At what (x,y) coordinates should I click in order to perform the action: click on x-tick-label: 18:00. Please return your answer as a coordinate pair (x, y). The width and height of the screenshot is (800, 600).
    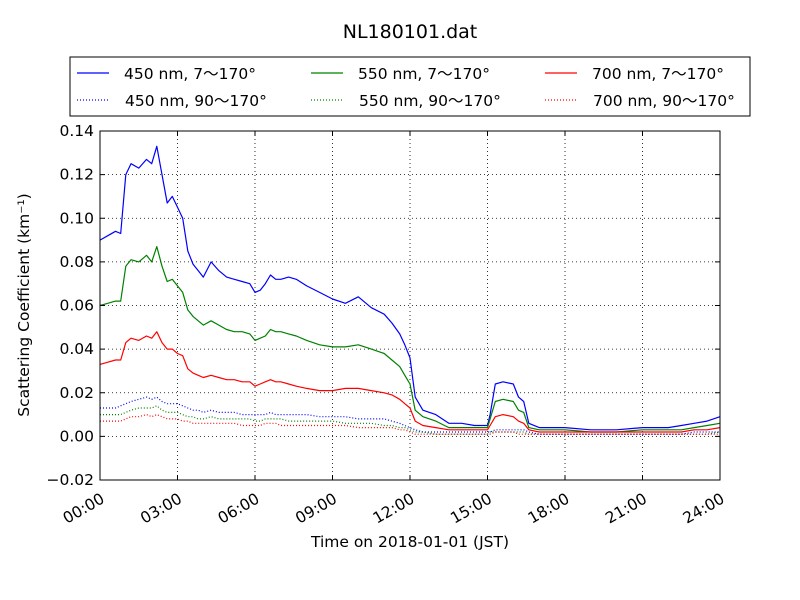
    Looking at the image, I should click on (549, 509).